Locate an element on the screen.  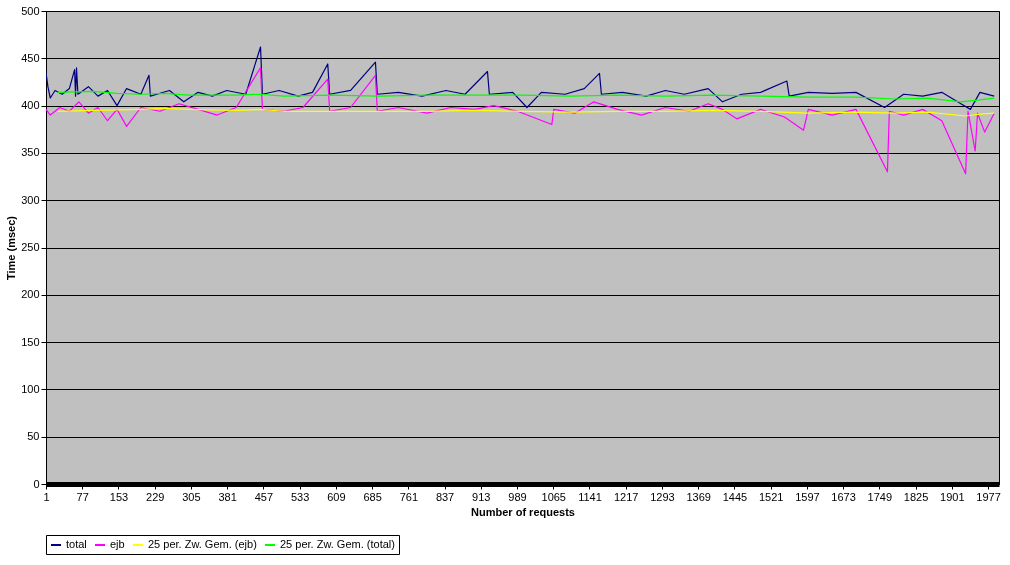
legend-label: 25 per. Zw. Gem. (total) is located at coordinates (337, 544).